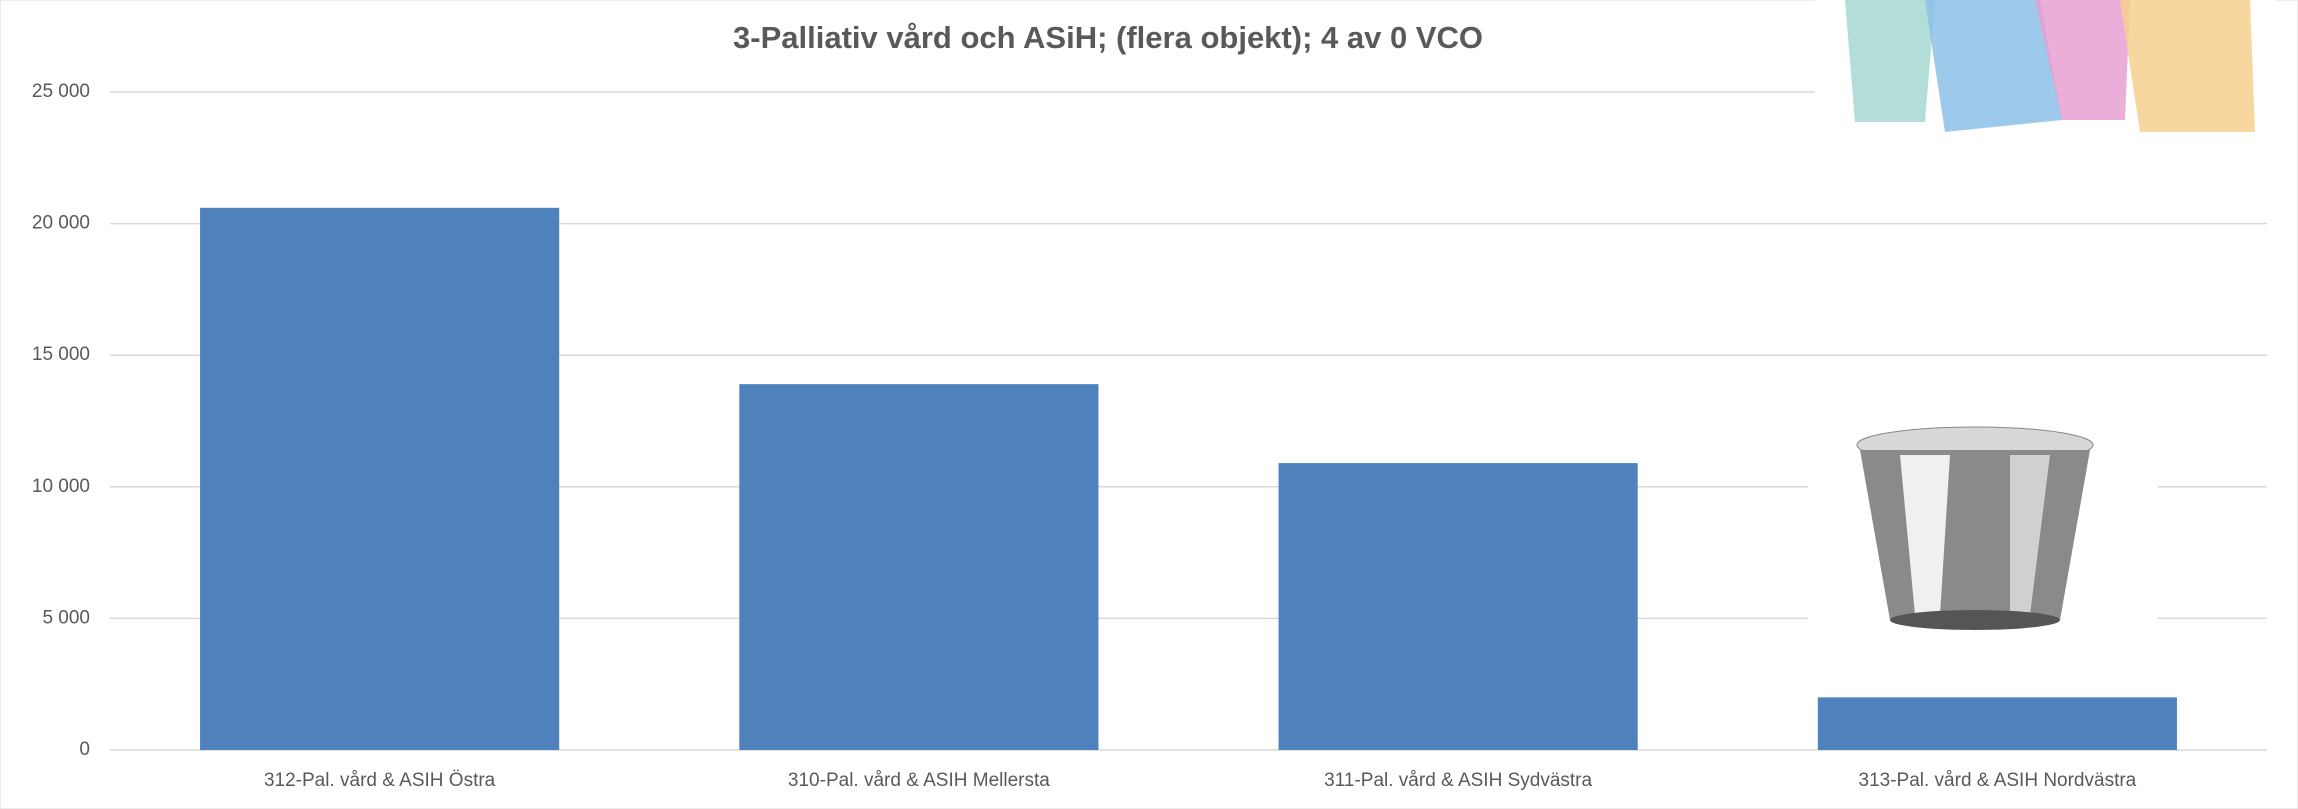 The height and width of the screenshot is (809, 2298). Describe the element at coordinates (61, 91) in the screenshot. I see `y-tick-label: 25 000` at that location.